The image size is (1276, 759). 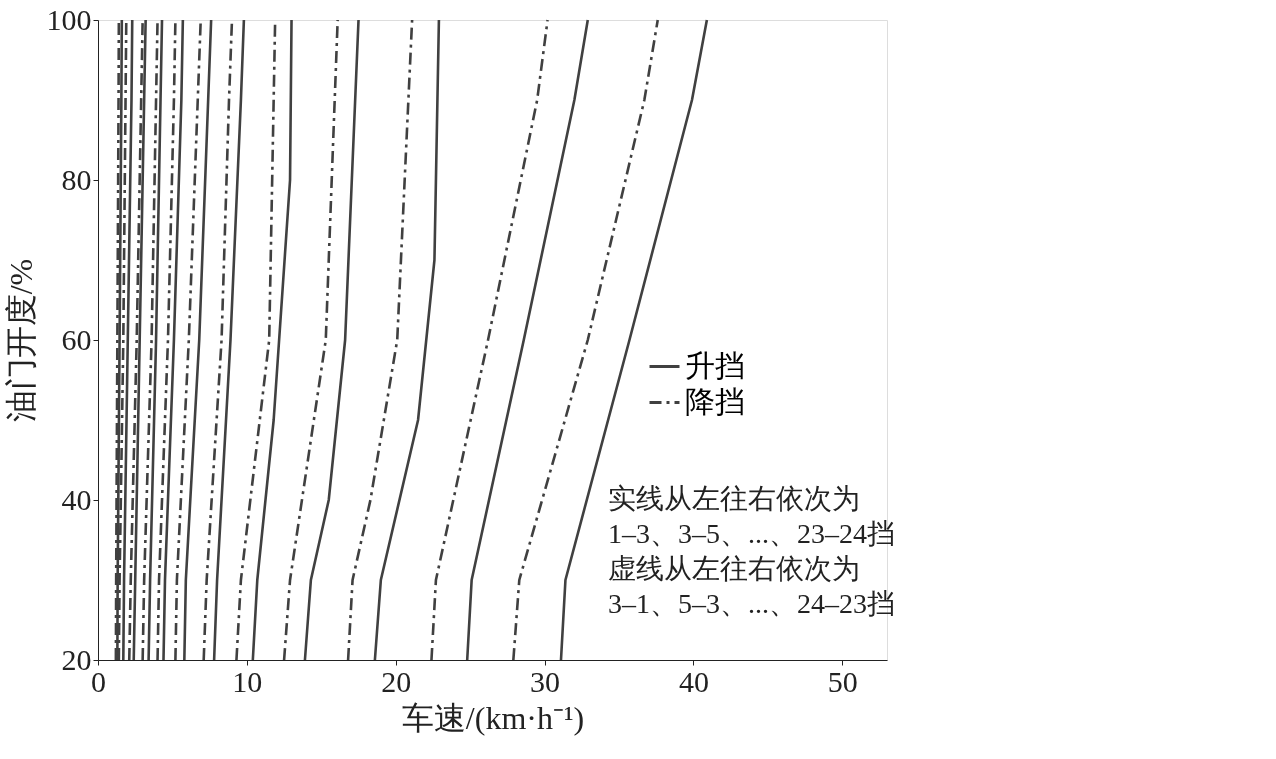 What do you see at coordinates (715, 365) in the screenshot?
I see `legend-label: 升挡` at bounding box center [715, 365].